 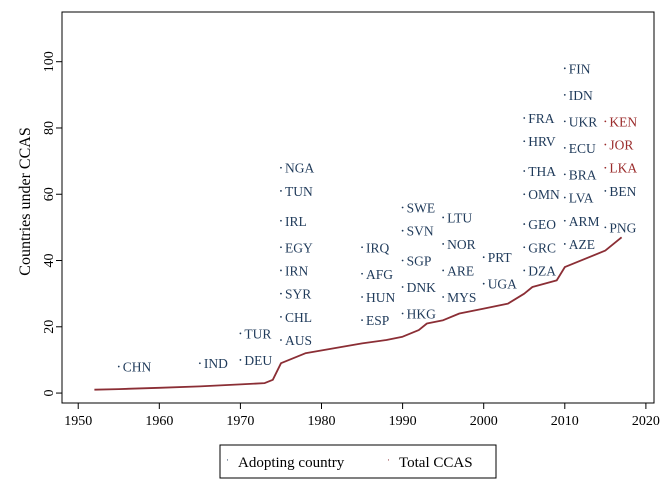 I want to click on x-tick-label-1950: 1950, so click(x=78, y=421).